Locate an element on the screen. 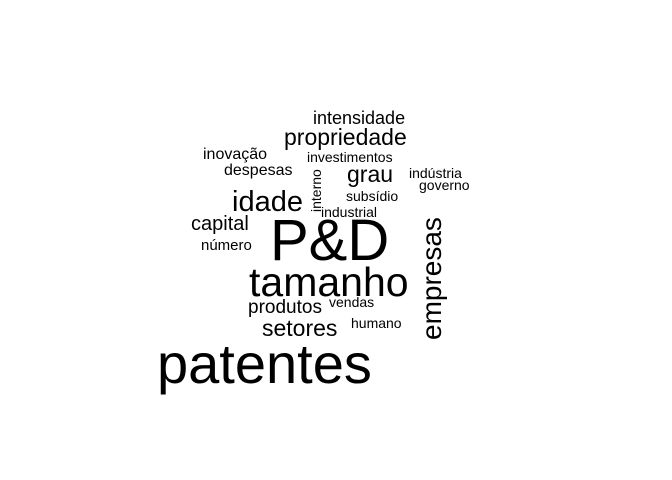 The width and height of the screenshot is (672, 480). word-grau: grau is located at coordinates (370, 174).